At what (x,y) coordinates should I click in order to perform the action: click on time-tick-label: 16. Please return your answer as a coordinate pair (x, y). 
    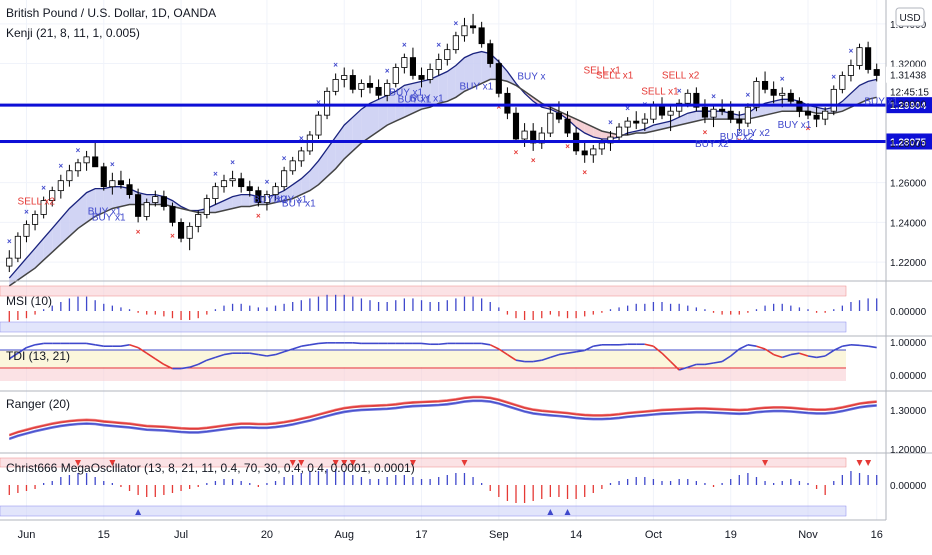
    Looking at the image, I should click on (877, 535).